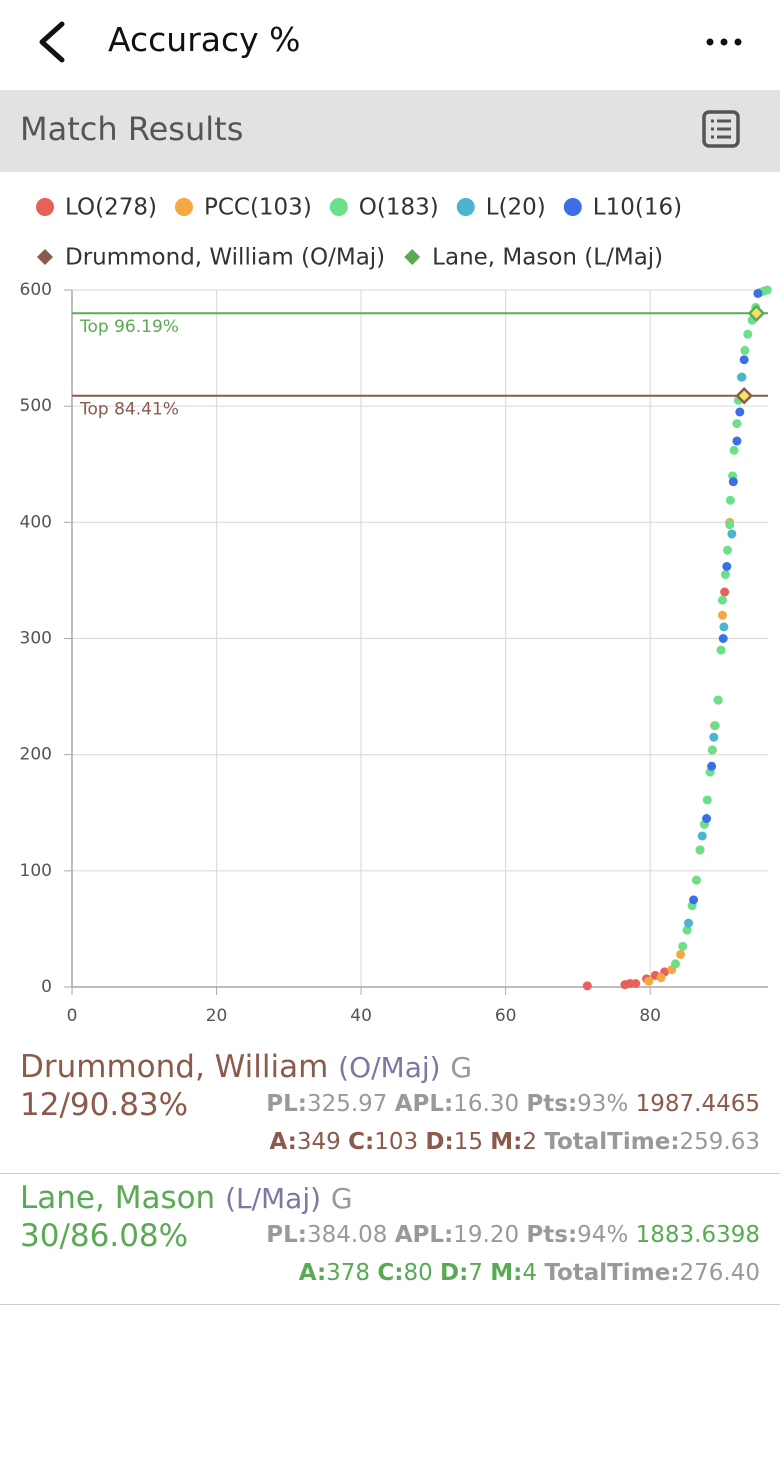 The image size is (780, 1462). What do you see at coordinates (475, 1273) in the screenshot?
I see `stat-value: 7` at bounding box center [475, 1273].